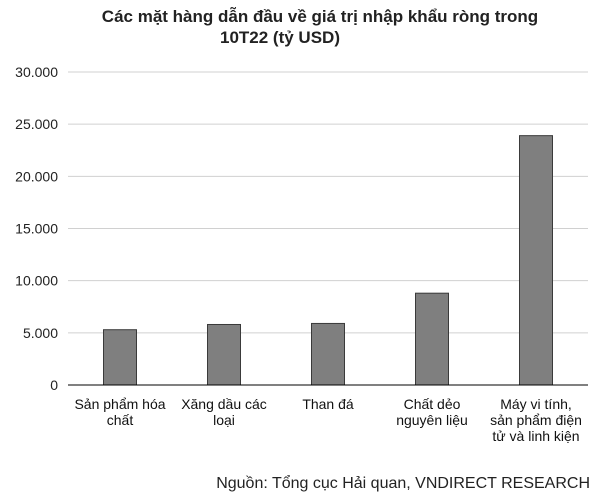 This screenshot has height=503, width=600. I want to click on y-tick-label: 0, so click(54, 385).